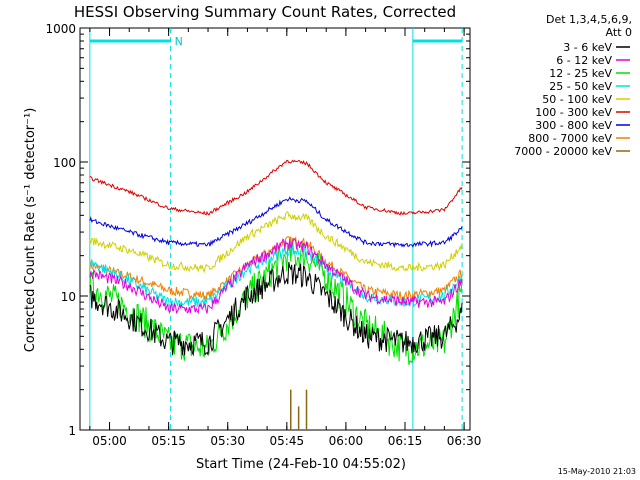 This screenshot has width=640, height=480. Describe the element at coordinates (276, 276) in the screenshot. I see `series-line-6-12-kev` at that location.